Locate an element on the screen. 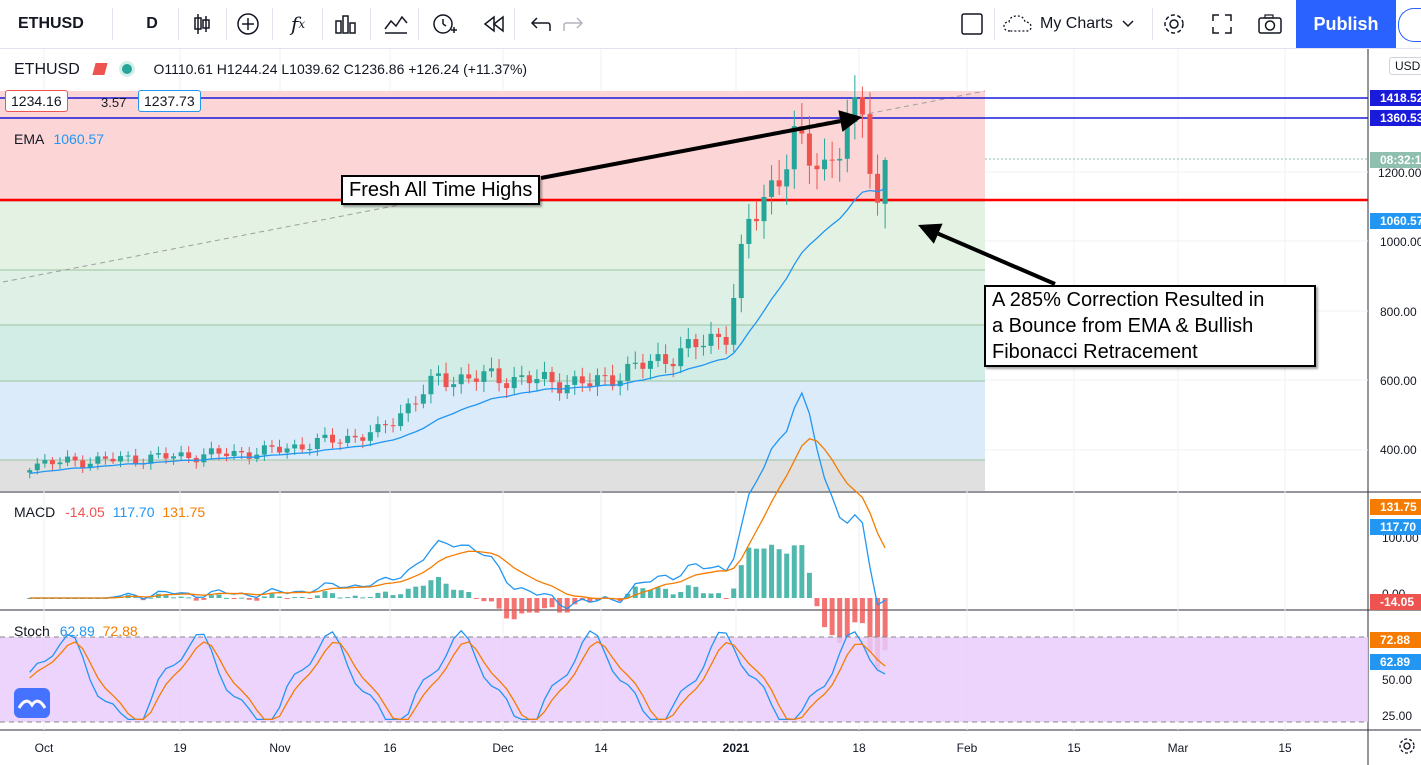  redo-icon is located at coordinates (574, 24).